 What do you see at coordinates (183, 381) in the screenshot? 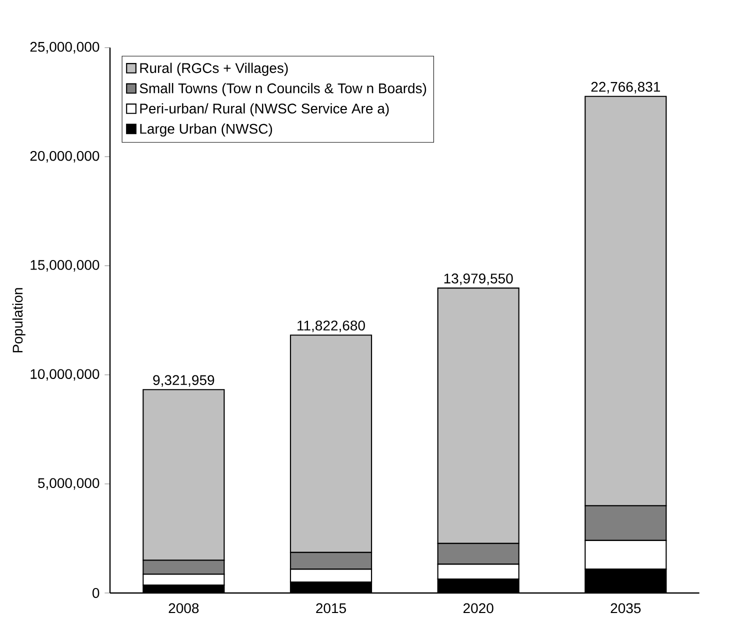
I see `total-label: 9,321,959` at bounding box center [183, 381].